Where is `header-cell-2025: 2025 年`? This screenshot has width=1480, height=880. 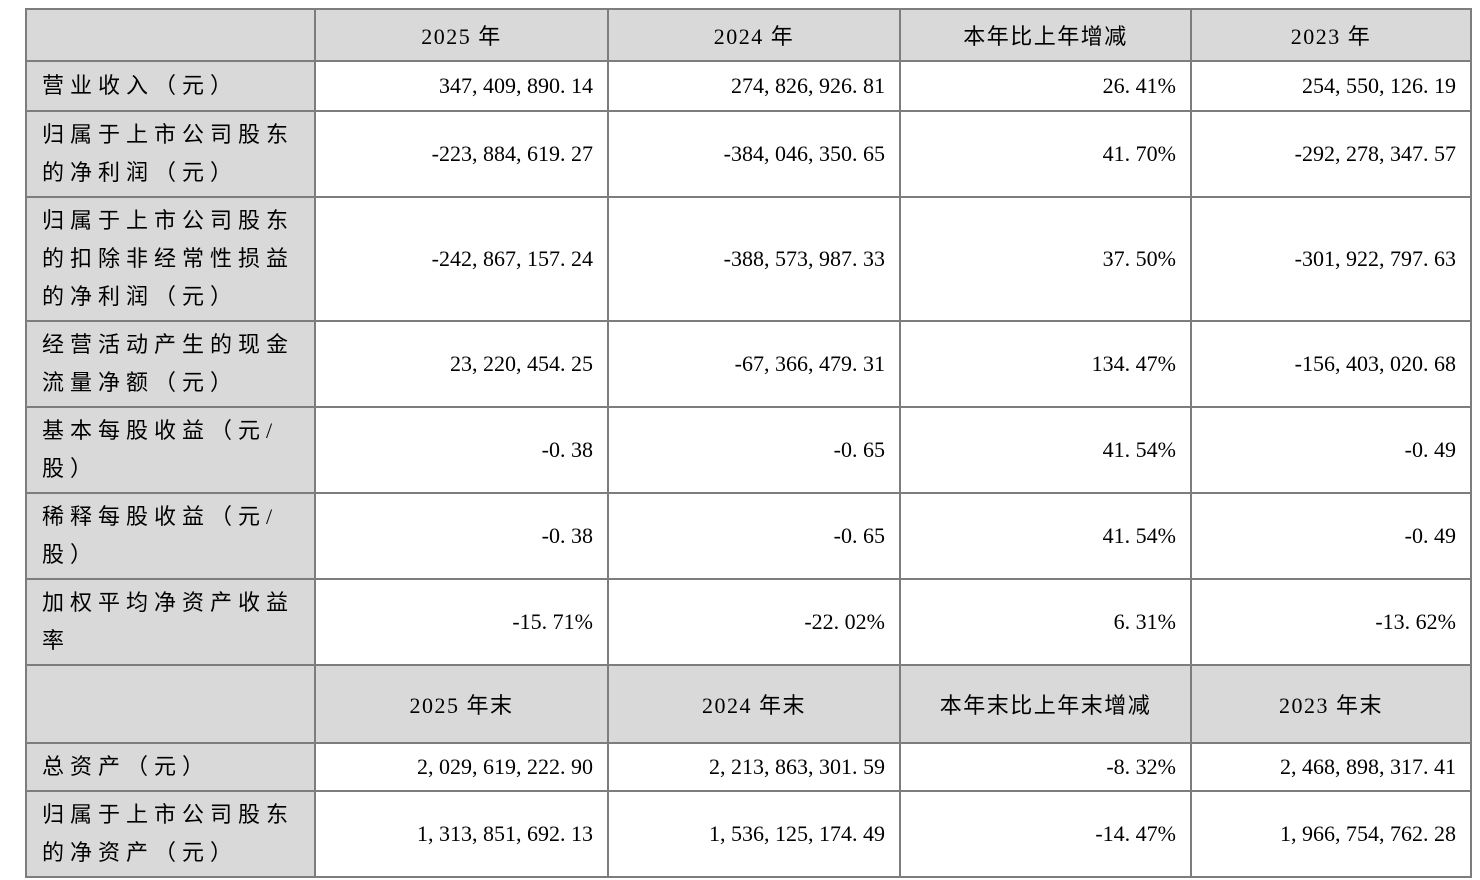
header-cell-2025: 2025 年 is located at coordinates (461, 35).